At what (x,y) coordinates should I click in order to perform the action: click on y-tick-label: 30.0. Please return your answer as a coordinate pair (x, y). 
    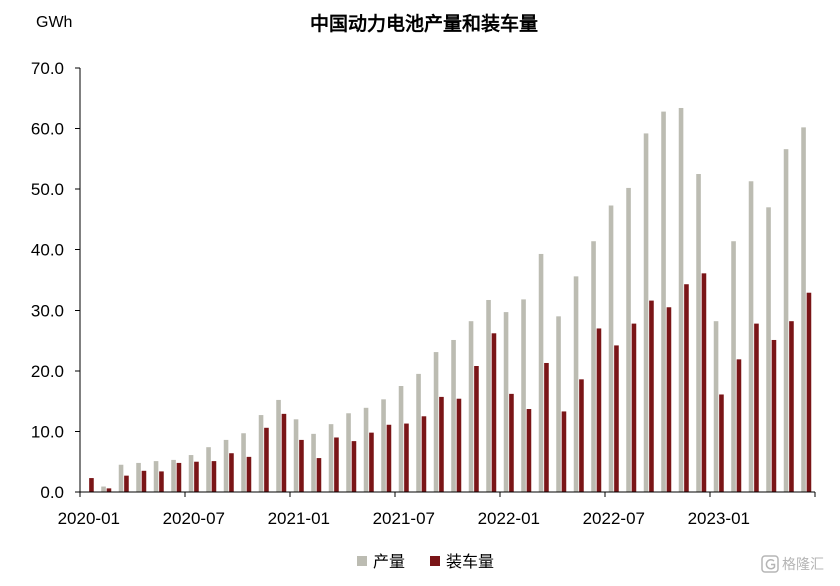
    Looking at the image, I should click on (47, 310).